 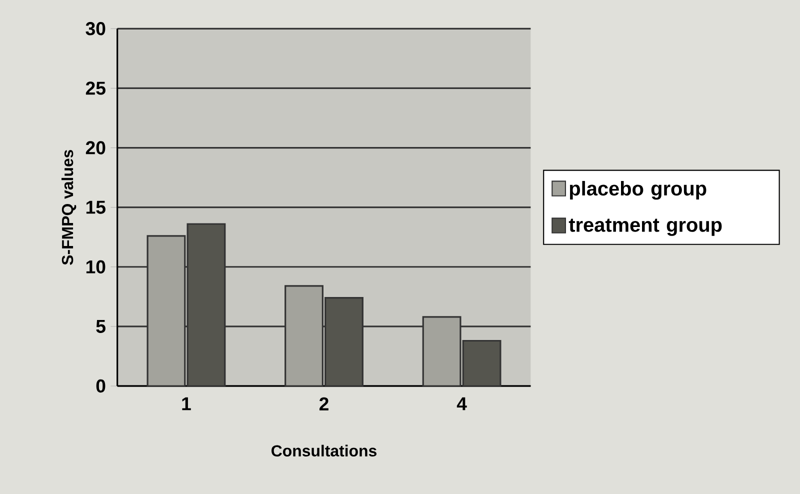 What do you see at coordinates (186, 403) in the screenshot?
I see `x-tick-label: 1` at bounding box center [186, 403].